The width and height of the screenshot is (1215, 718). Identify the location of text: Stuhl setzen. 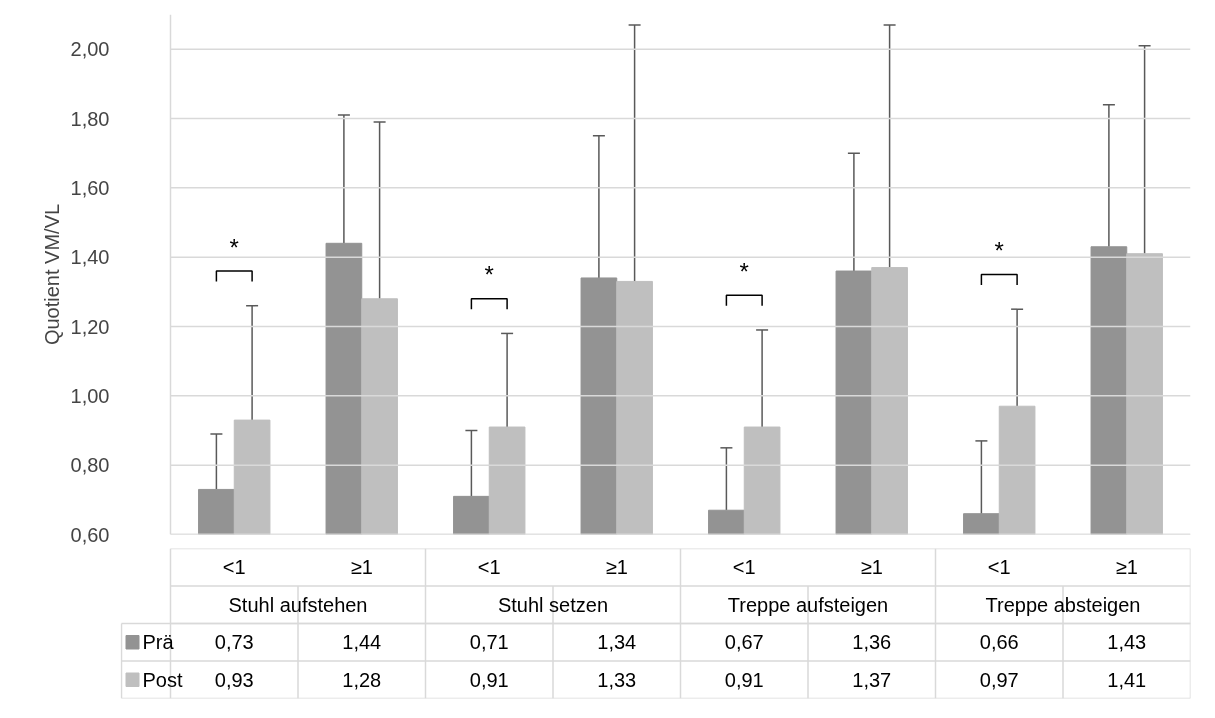
(553, 604).